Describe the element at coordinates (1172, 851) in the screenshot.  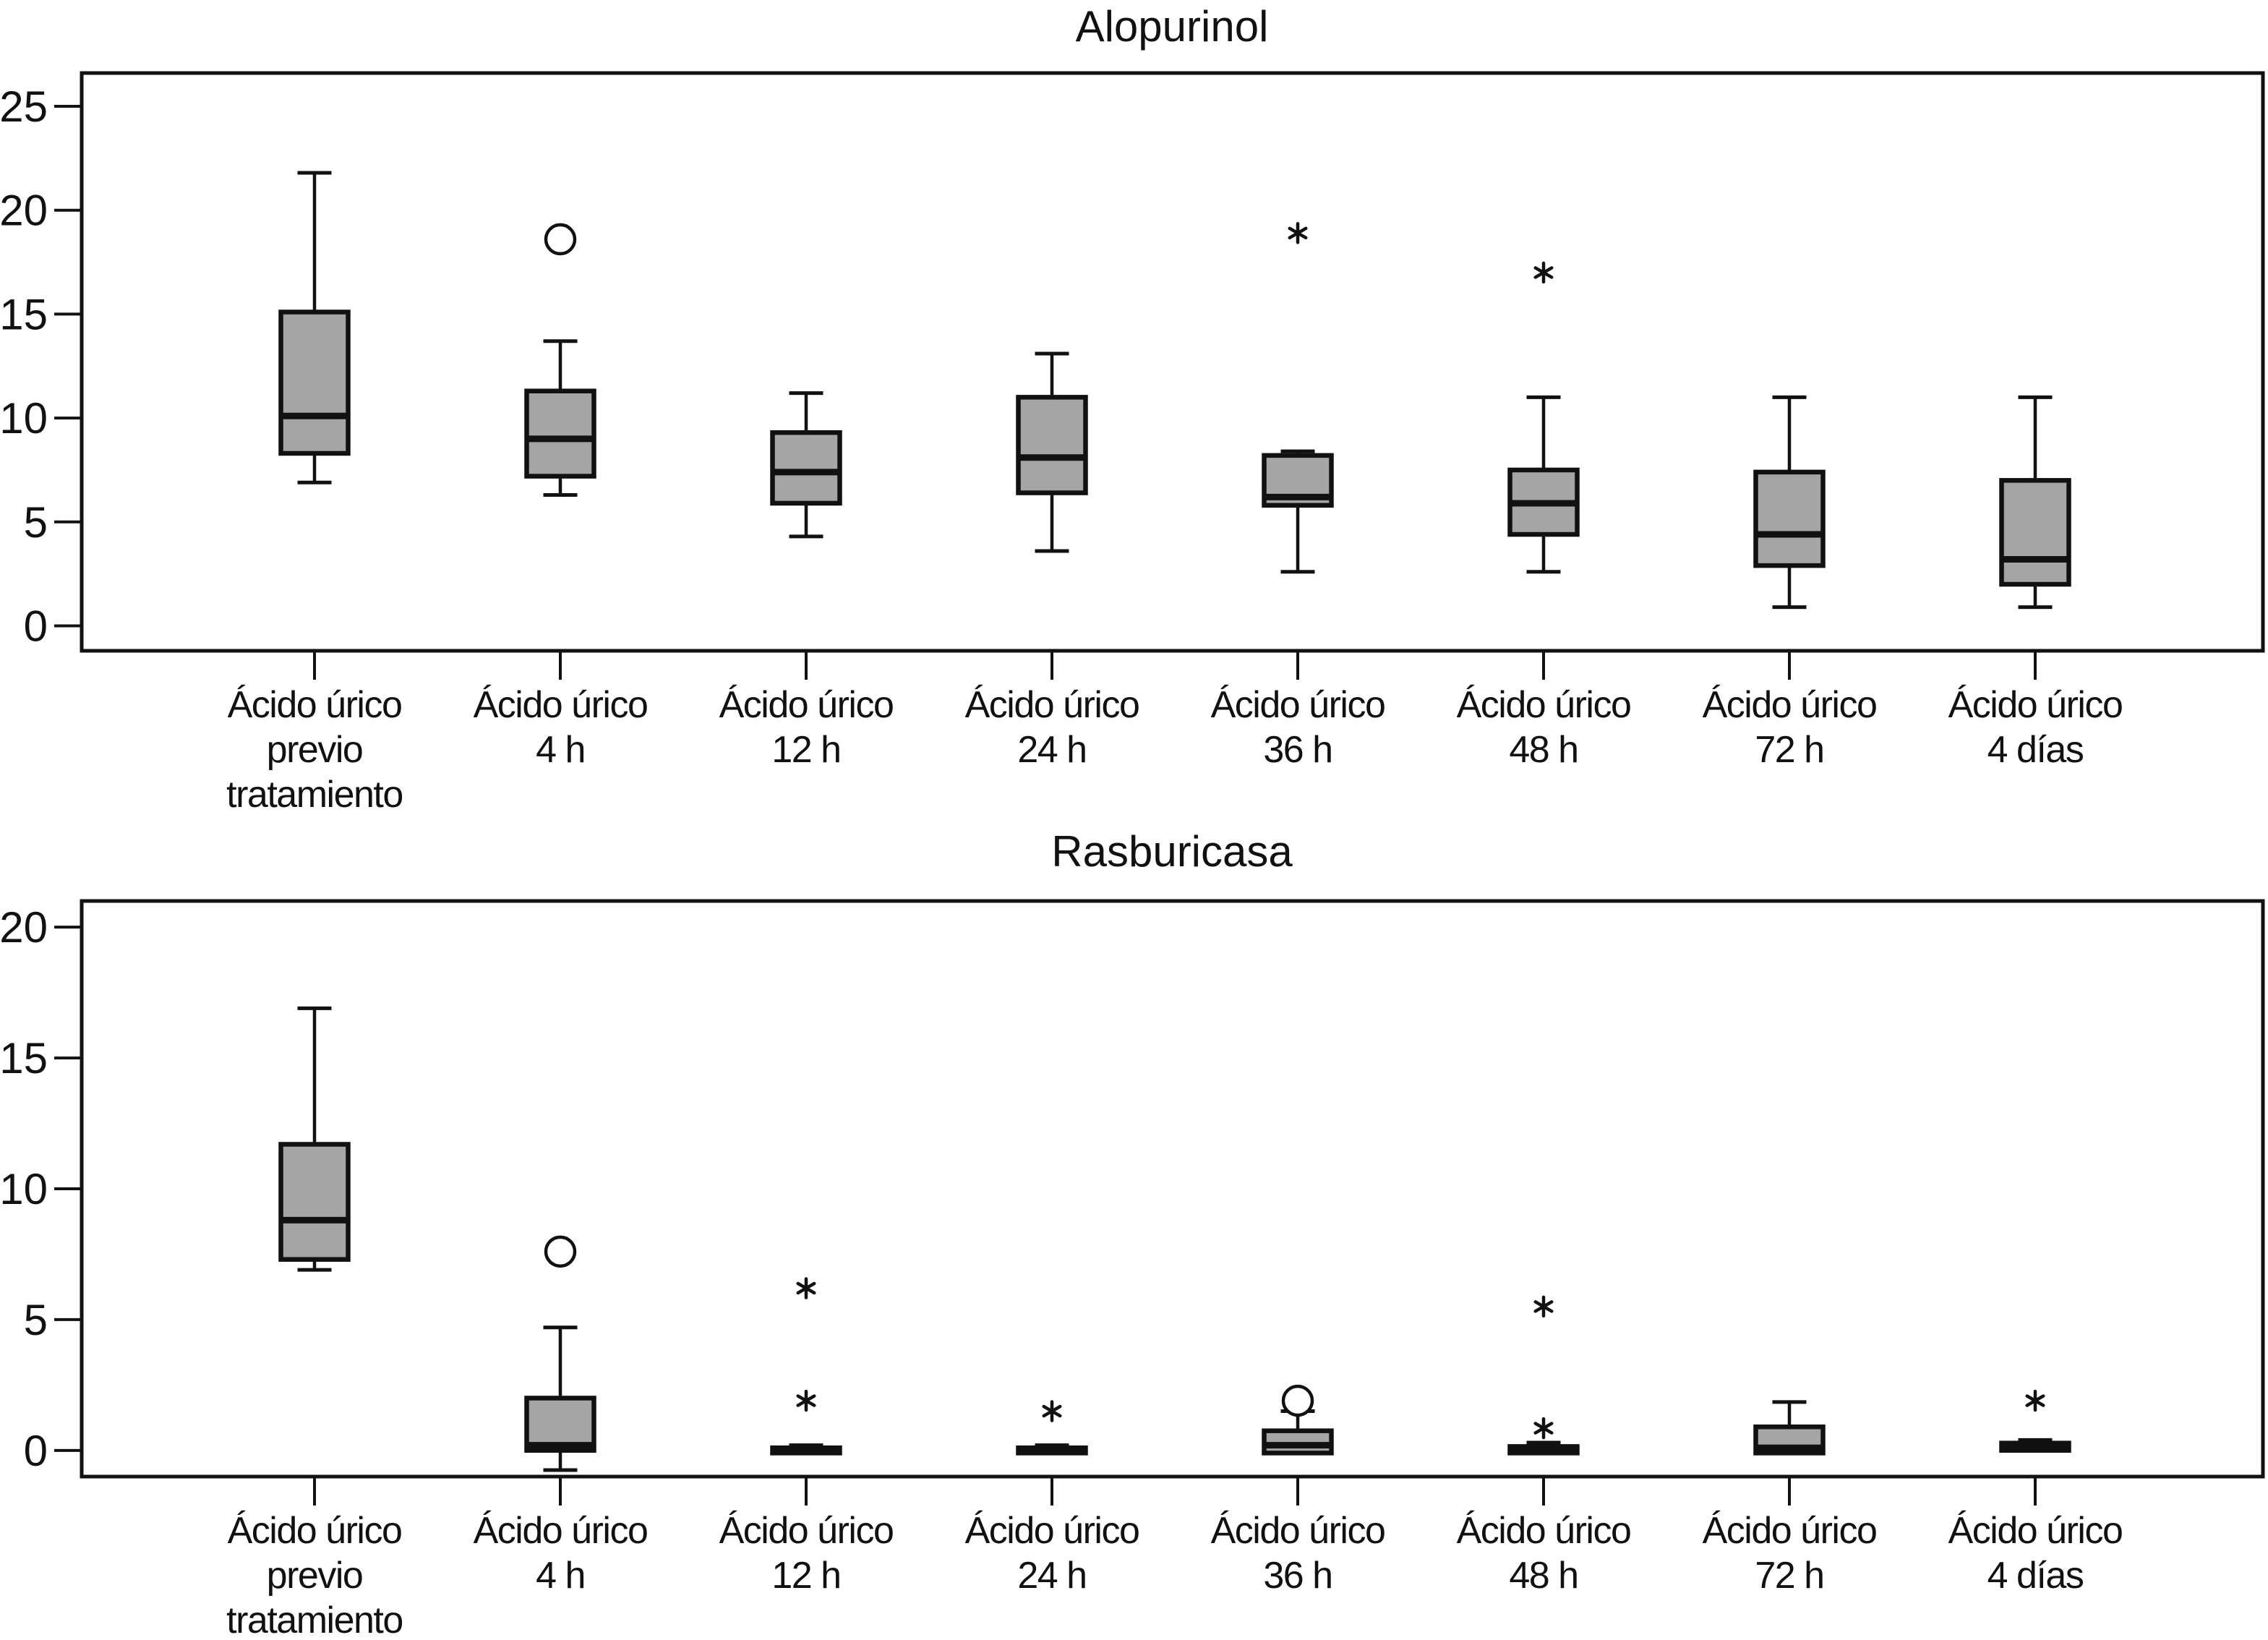
I see `chart-title-rasburicasa: Rasburicasa` at that location.